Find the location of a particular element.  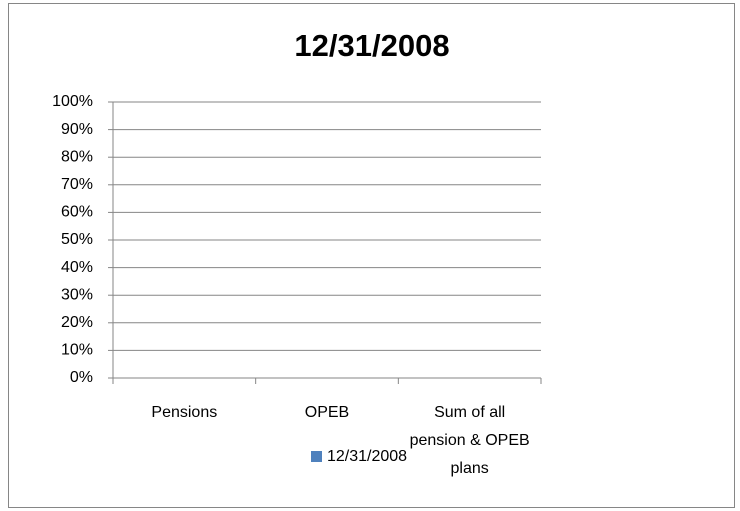

y-tick-label: 80% is located at coordinates (77, 156).